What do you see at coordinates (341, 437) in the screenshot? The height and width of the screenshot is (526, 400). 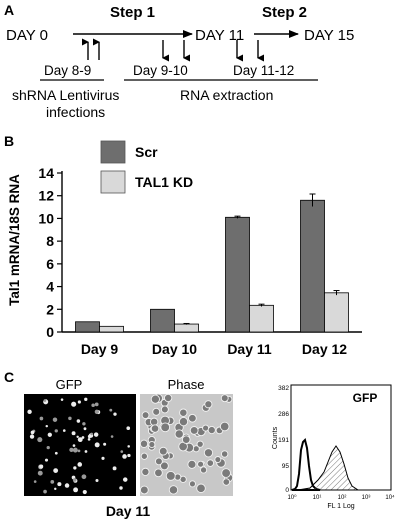 I see `histogram-frame` at bounding box center [341, 437].